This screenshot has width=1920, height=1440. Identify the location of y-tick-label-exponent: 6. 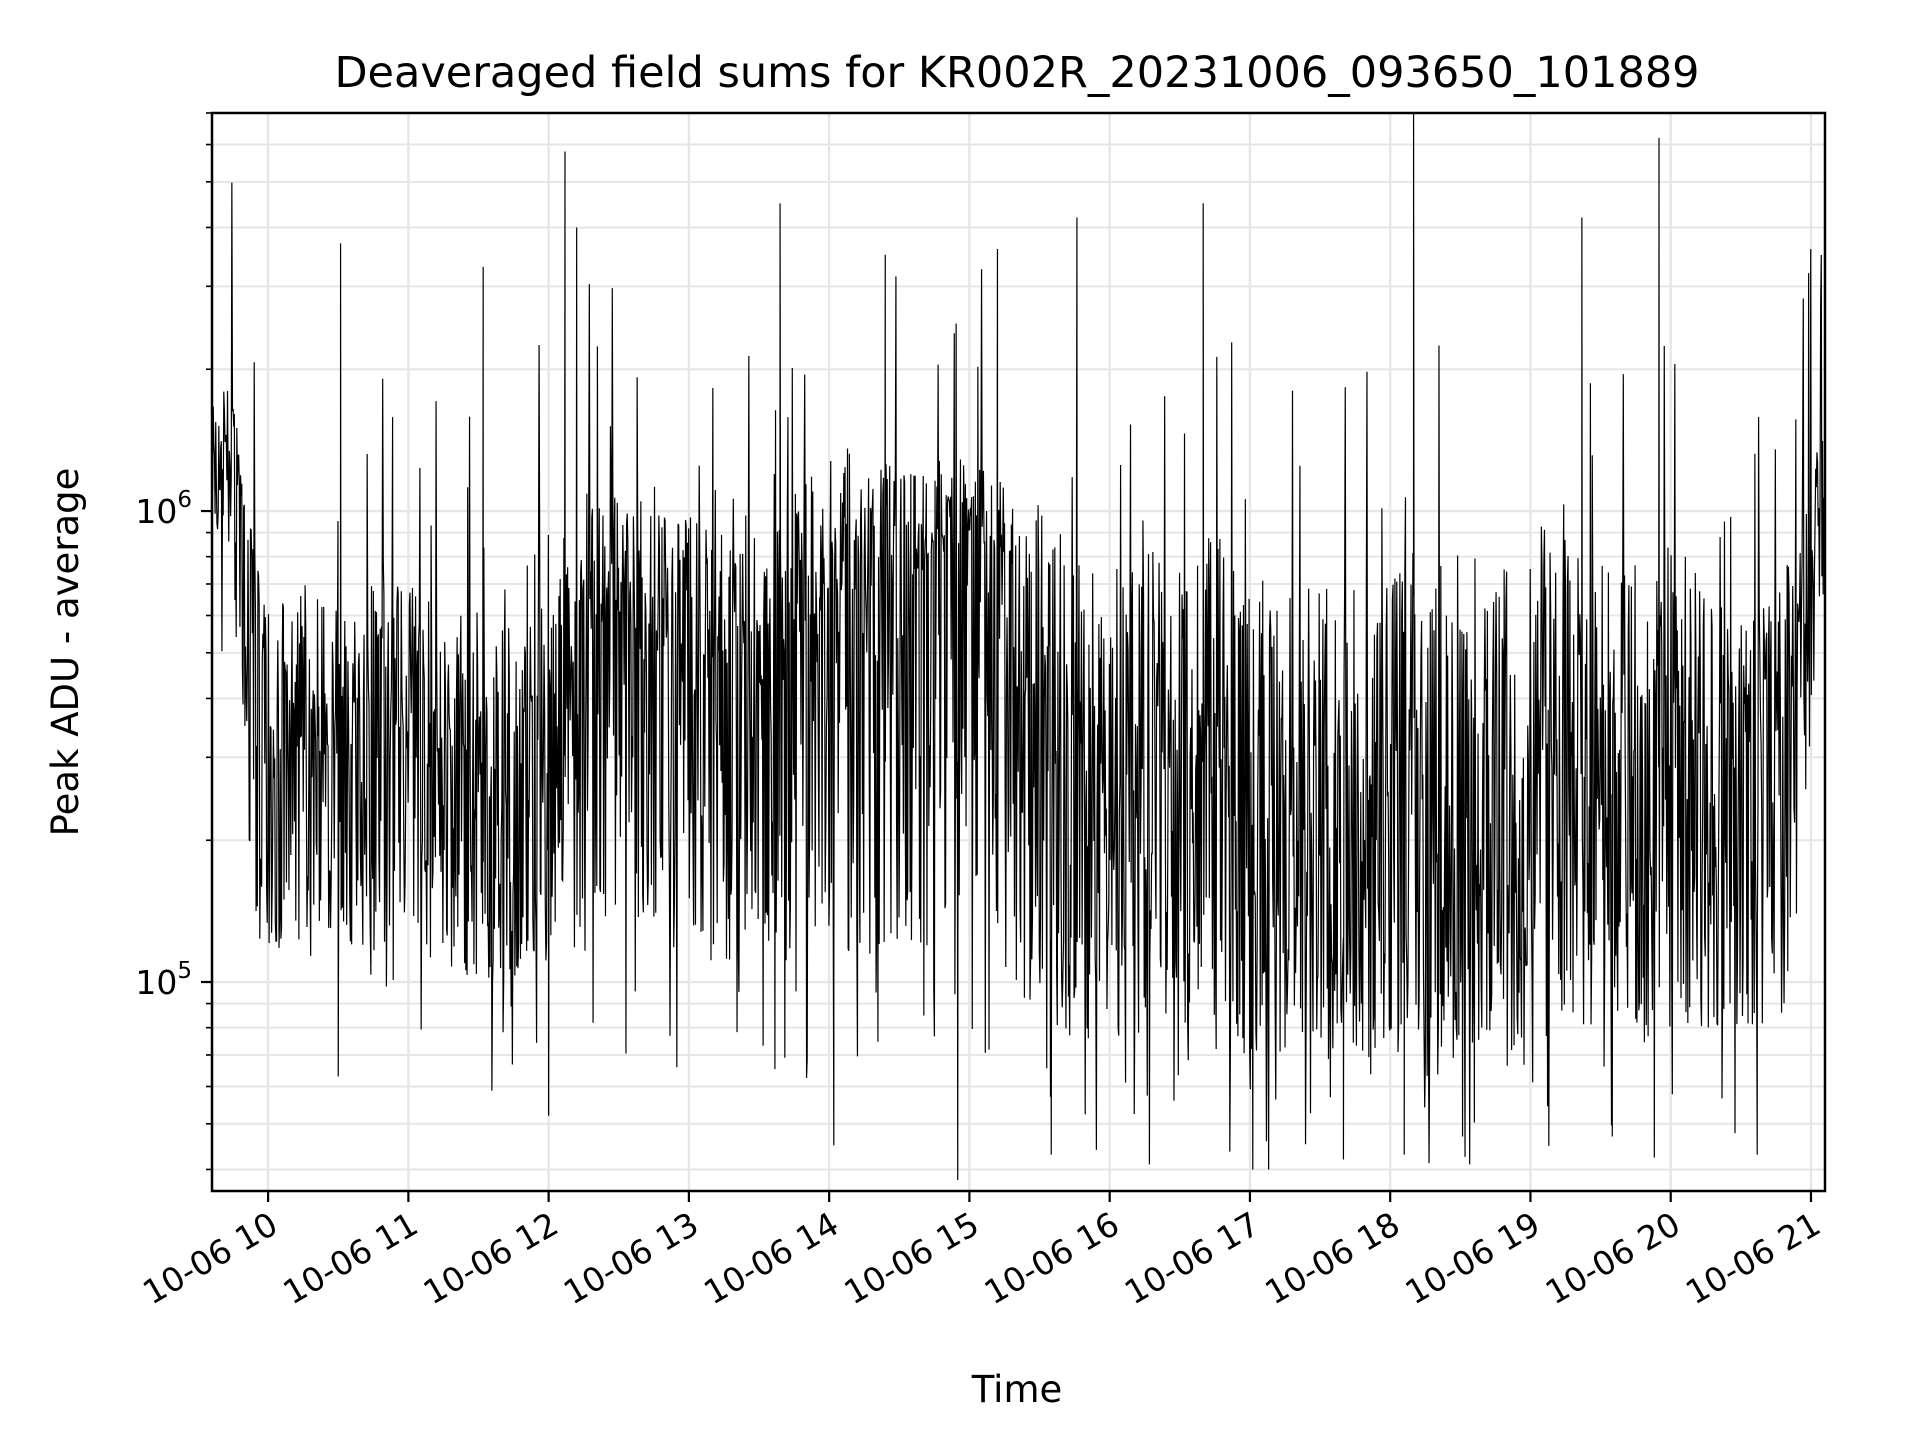
(184, 500).